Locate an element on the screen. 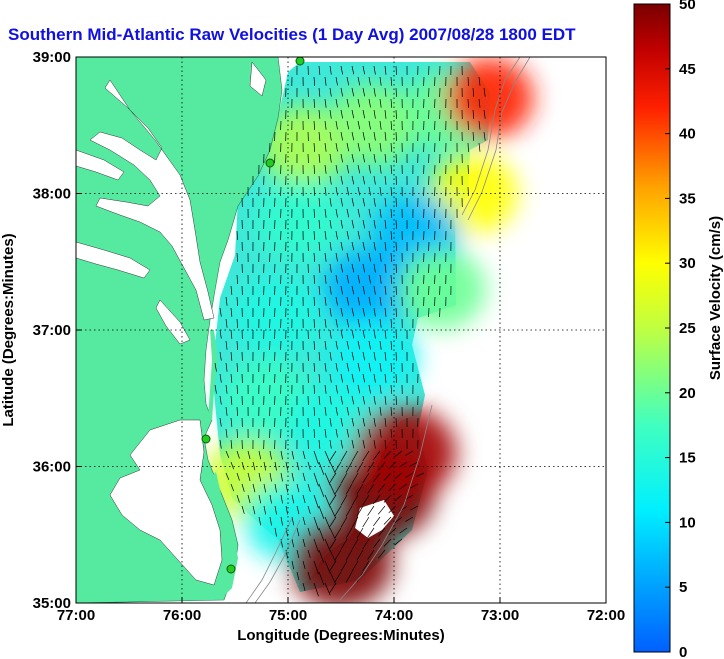  colorbar-tick-label: 5 is located at coordinates (683, 587).